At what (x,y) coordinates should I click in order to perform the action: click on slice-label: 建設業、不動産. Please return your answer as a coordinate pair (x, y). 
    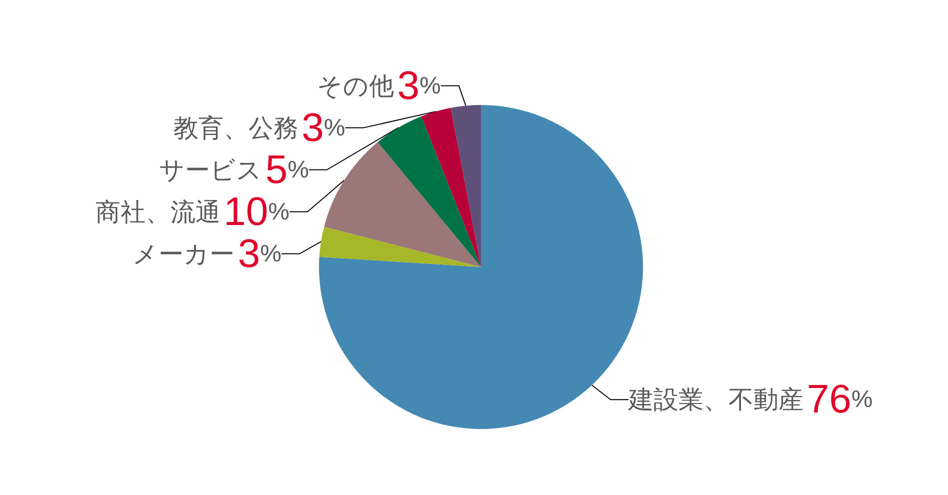
    Looking at the image, I should click on (716, 399).